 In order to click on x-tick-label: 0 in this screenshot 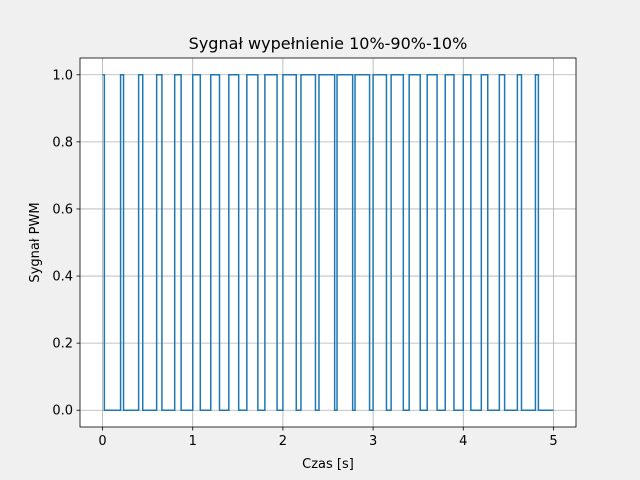, I will do `click(102, 441)`.